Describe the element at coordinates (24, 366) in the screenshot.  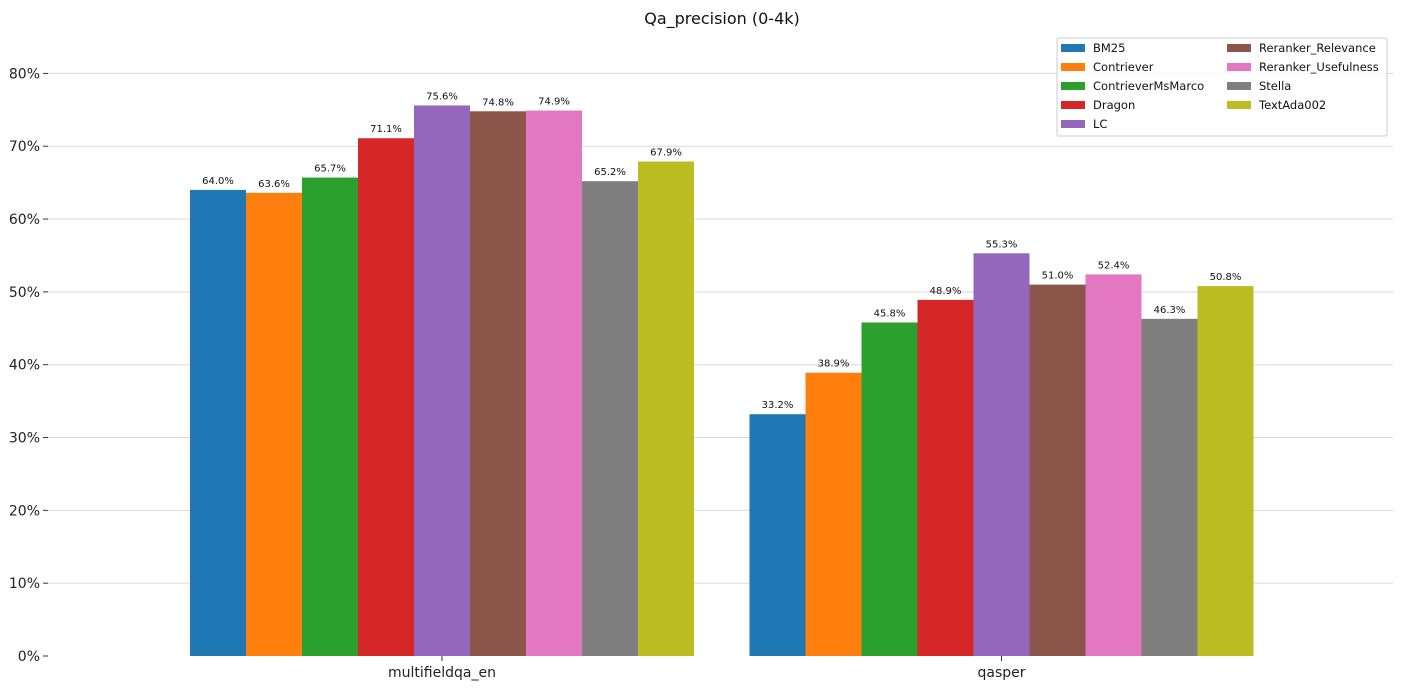
I see `y-tick-label: 40%` at that location.